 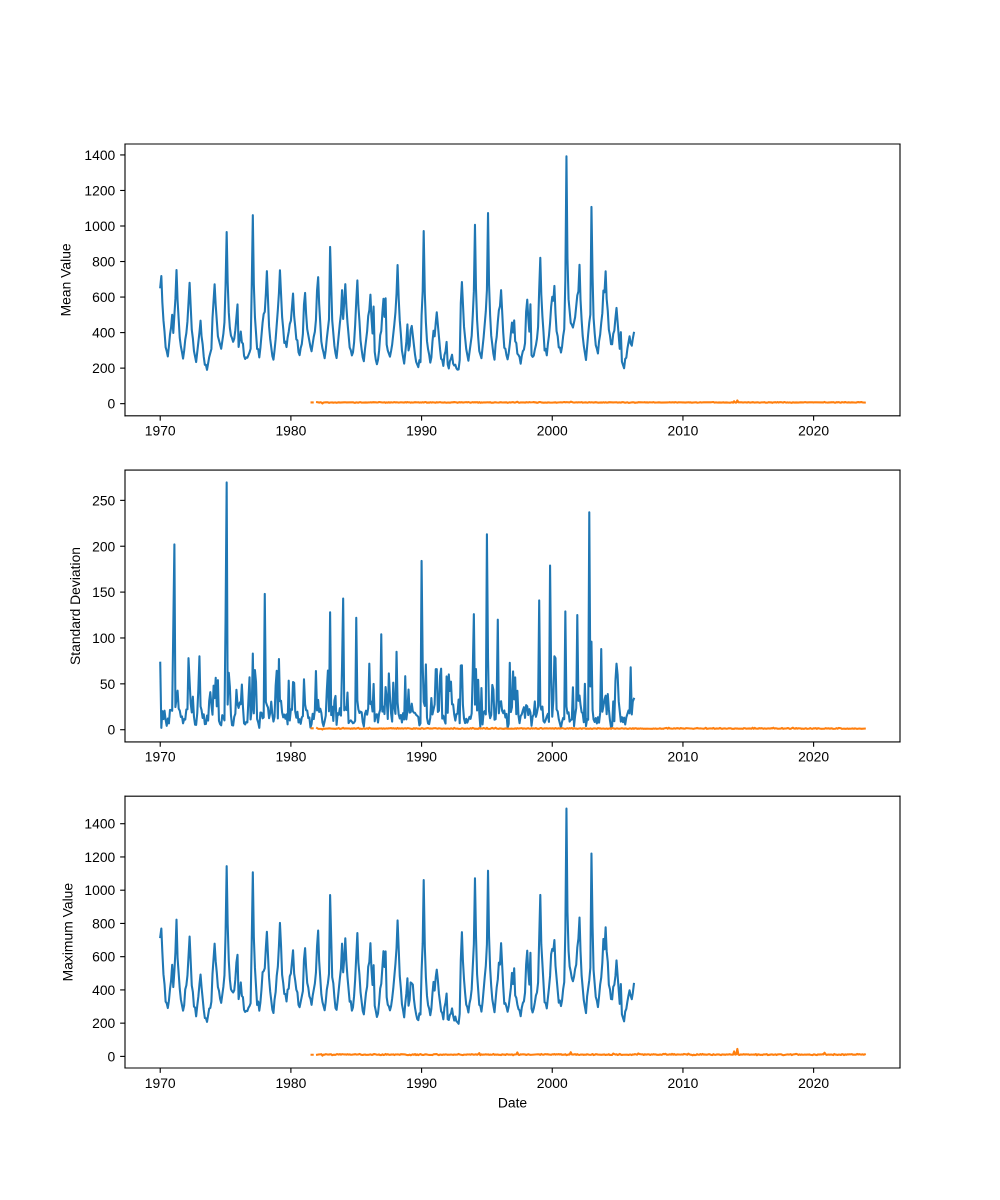 I want to click on svg-text: Date, so click(x=513, y=1103).